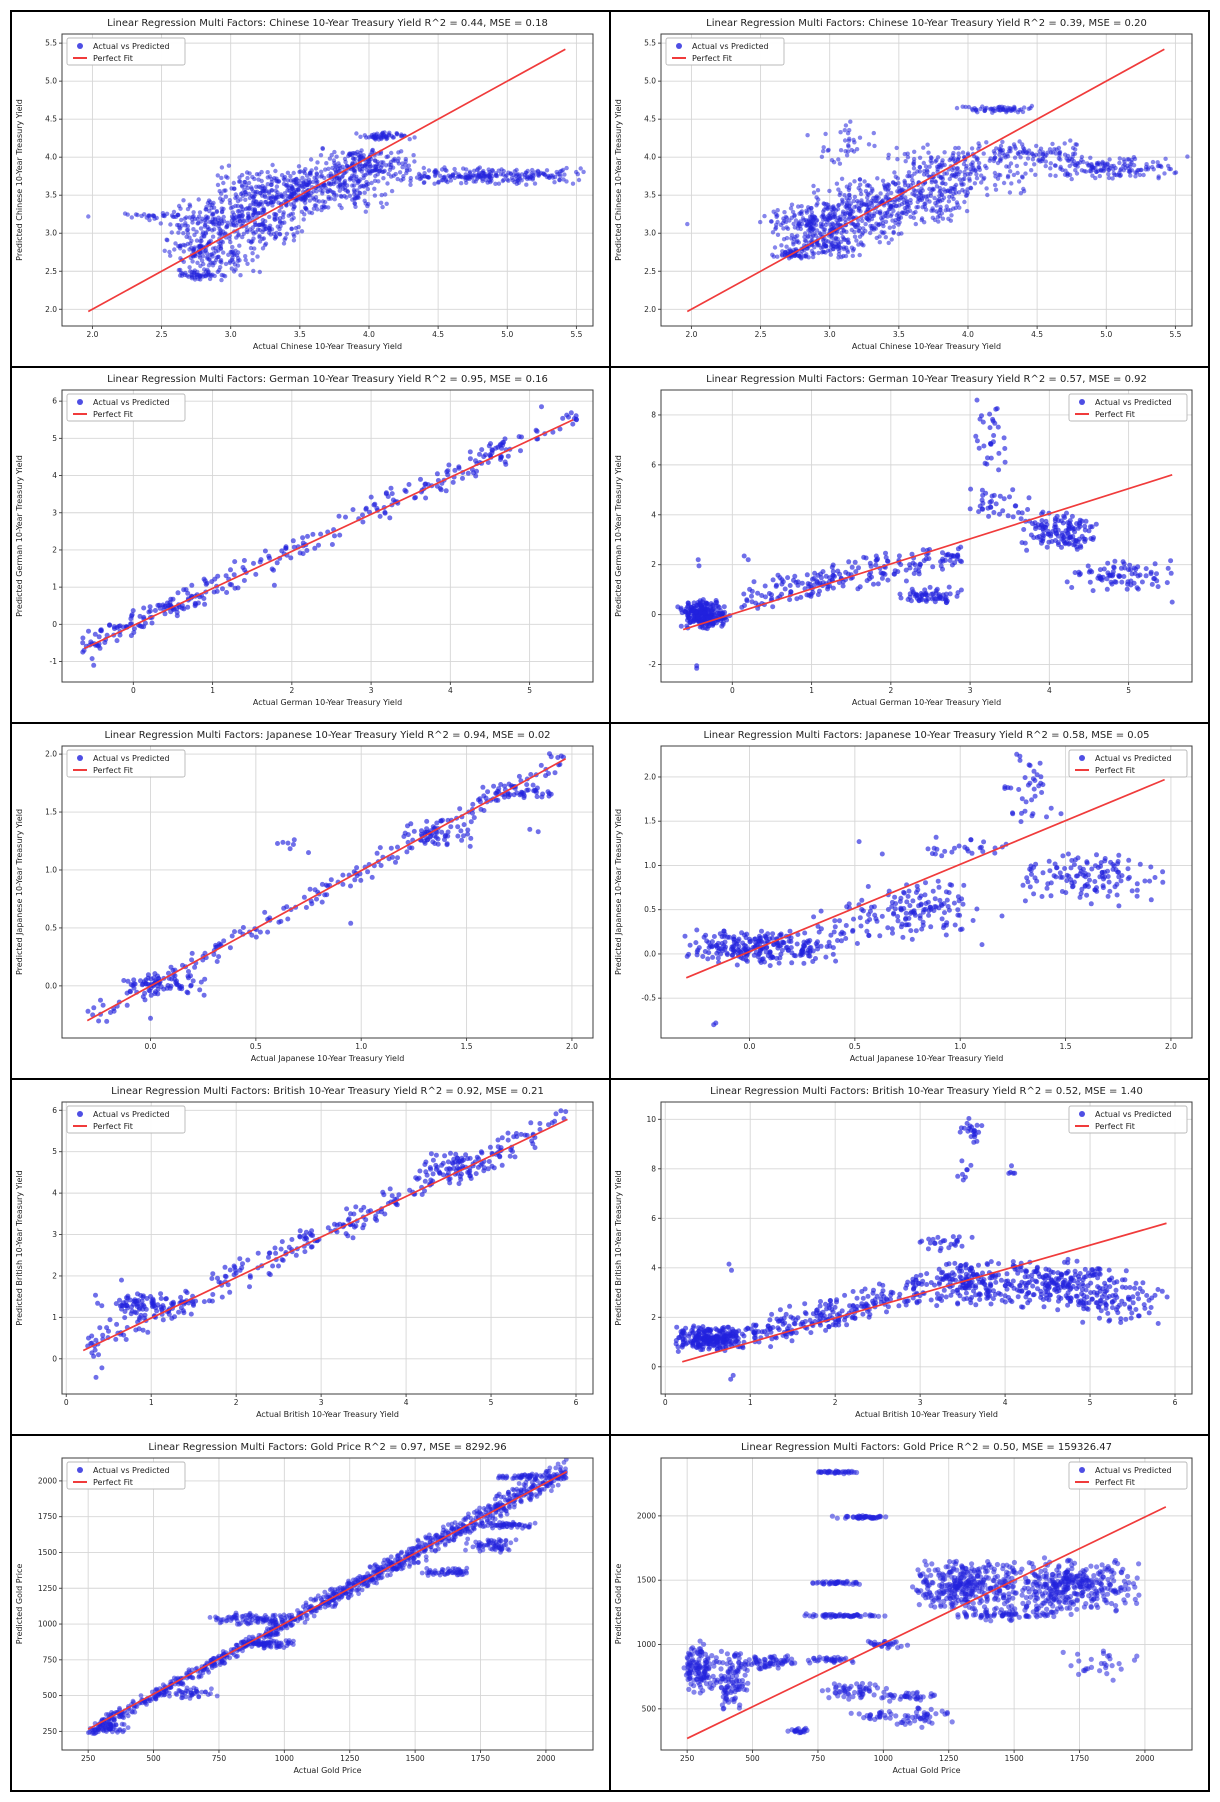 The image size is (1220, 1802). Describe the element at coordinates (1175, 1402) in the screenshot. I see `x-tick-label: 6` at that location.